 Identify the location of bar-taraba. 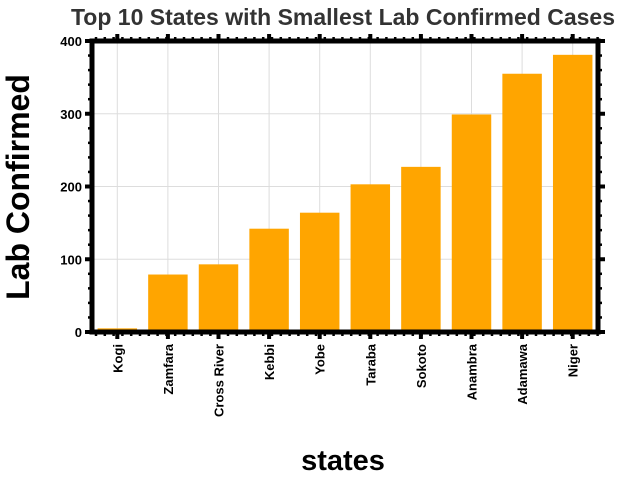
(370, 258).